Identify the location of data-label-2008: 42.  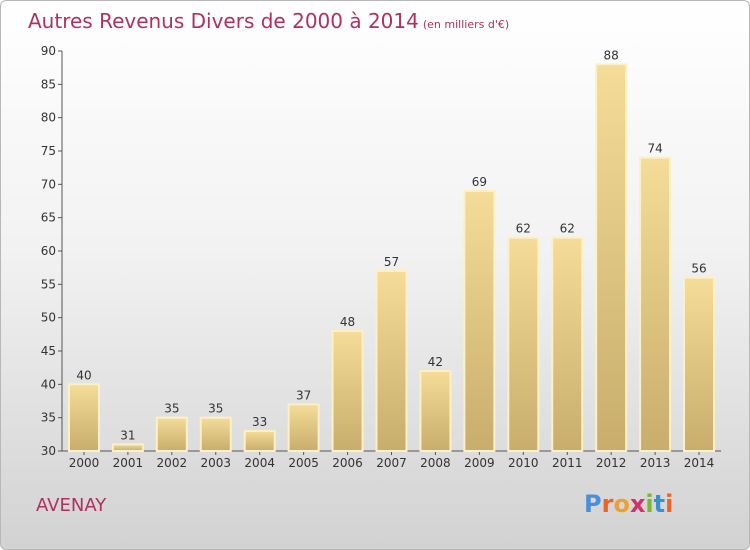
(435, 362).